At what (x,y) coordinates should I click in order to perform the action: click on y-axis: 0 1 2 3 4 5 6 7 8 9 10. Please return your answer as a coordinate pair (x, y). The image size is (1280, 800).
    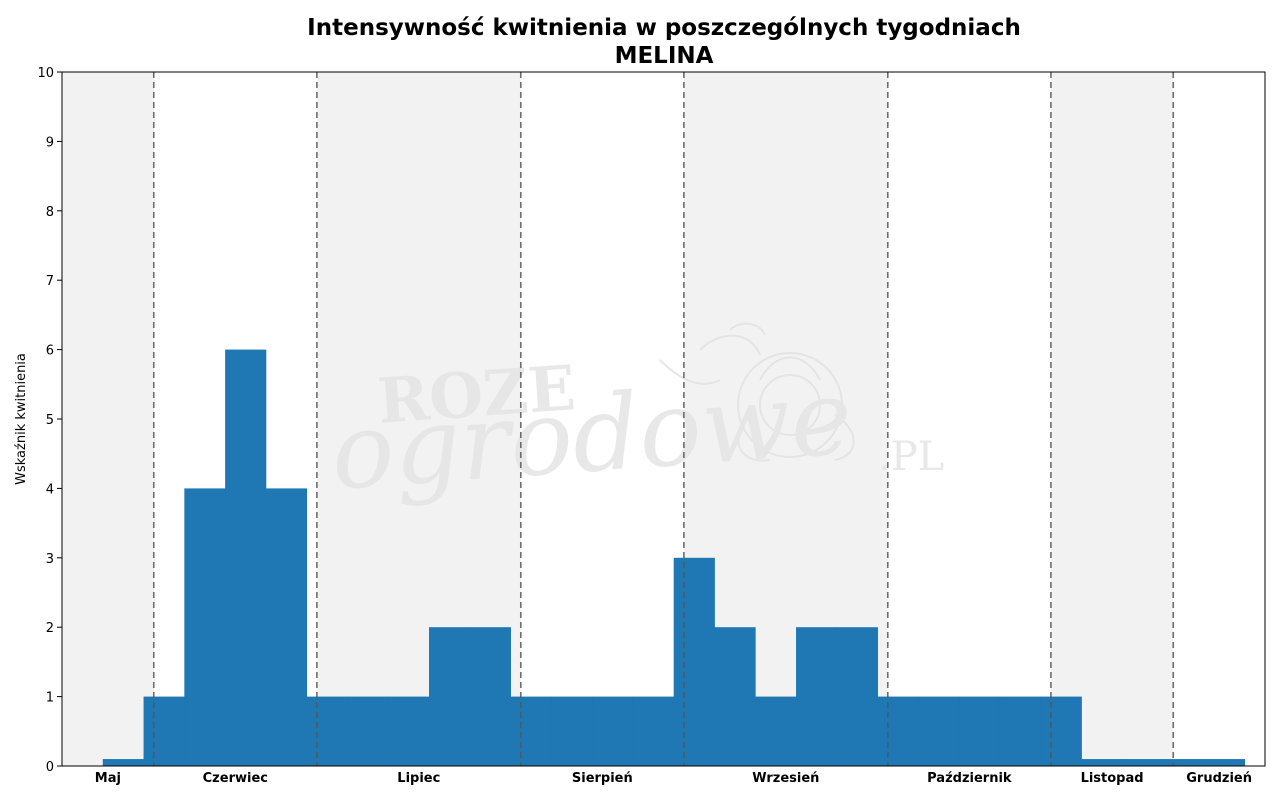
    Looking at the image, I should click on (49, 420).